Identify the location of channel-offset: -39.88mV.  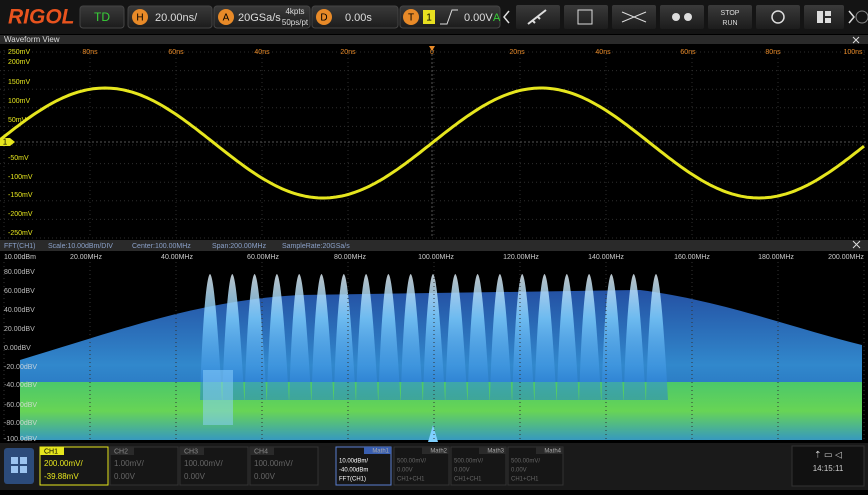
(61, 476).